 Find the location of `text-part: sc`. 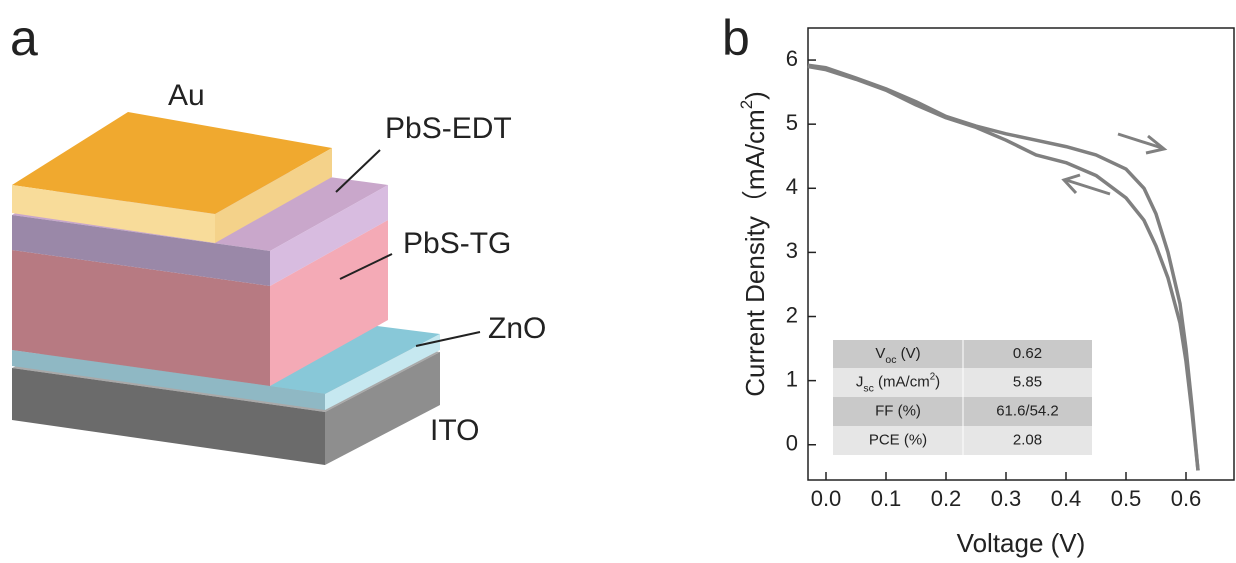

text-part: sc is located at coordinates (868, 388).